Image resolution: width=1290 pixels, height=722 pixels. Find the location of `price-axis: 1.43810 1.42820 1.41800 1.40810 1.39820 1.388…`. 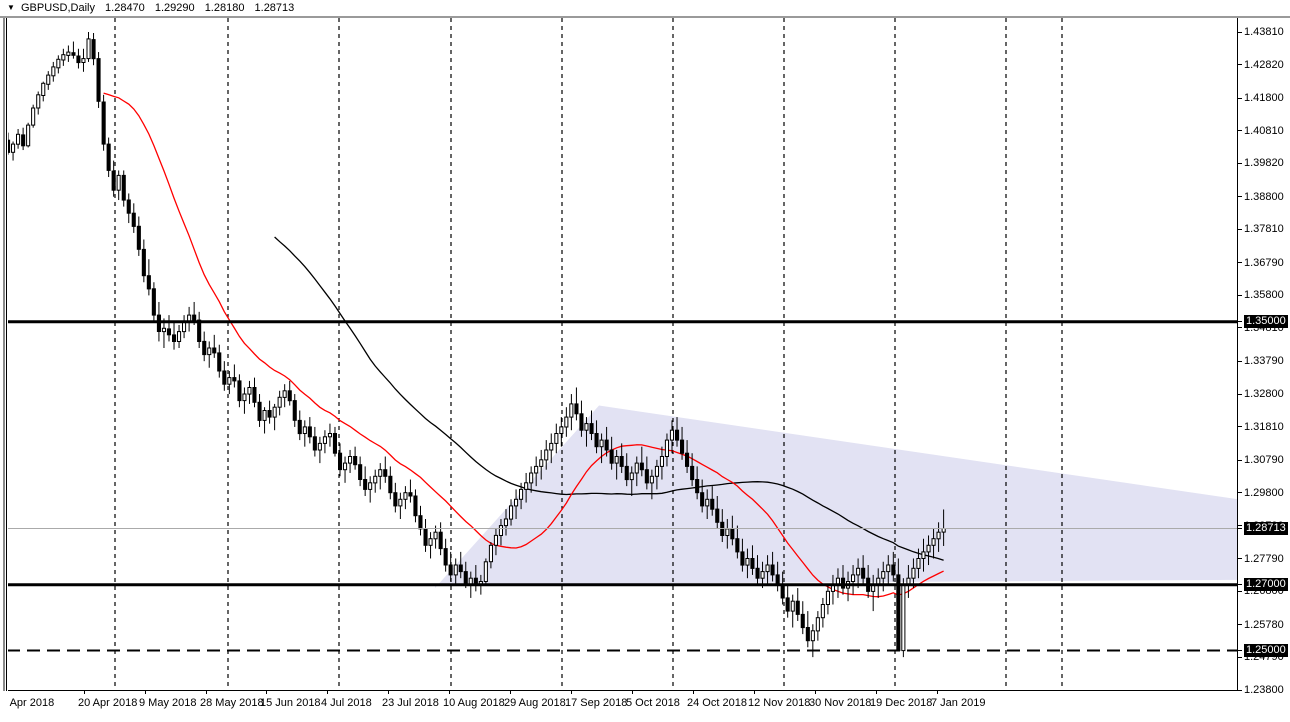

price-axis: 1.43810 1.42820 1.41800 1.40810 1.39820 1.388… is located at coordinates (1264, 370).